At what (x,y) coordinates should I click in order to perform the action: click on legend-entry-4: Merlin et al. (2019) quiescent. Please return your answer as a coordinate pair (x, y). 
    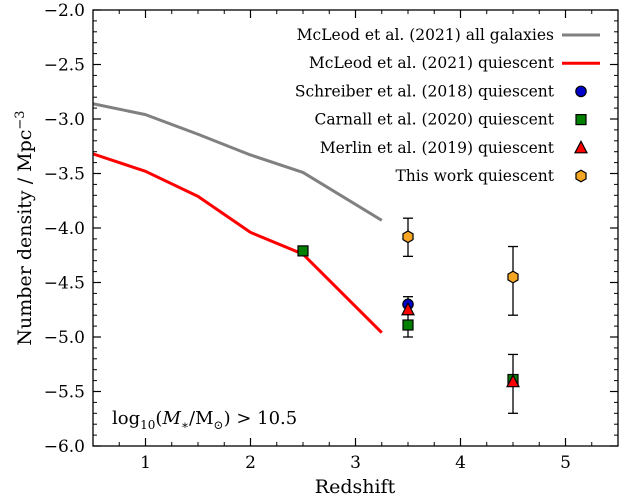
    Looking at the image, I should click on (454, 148).